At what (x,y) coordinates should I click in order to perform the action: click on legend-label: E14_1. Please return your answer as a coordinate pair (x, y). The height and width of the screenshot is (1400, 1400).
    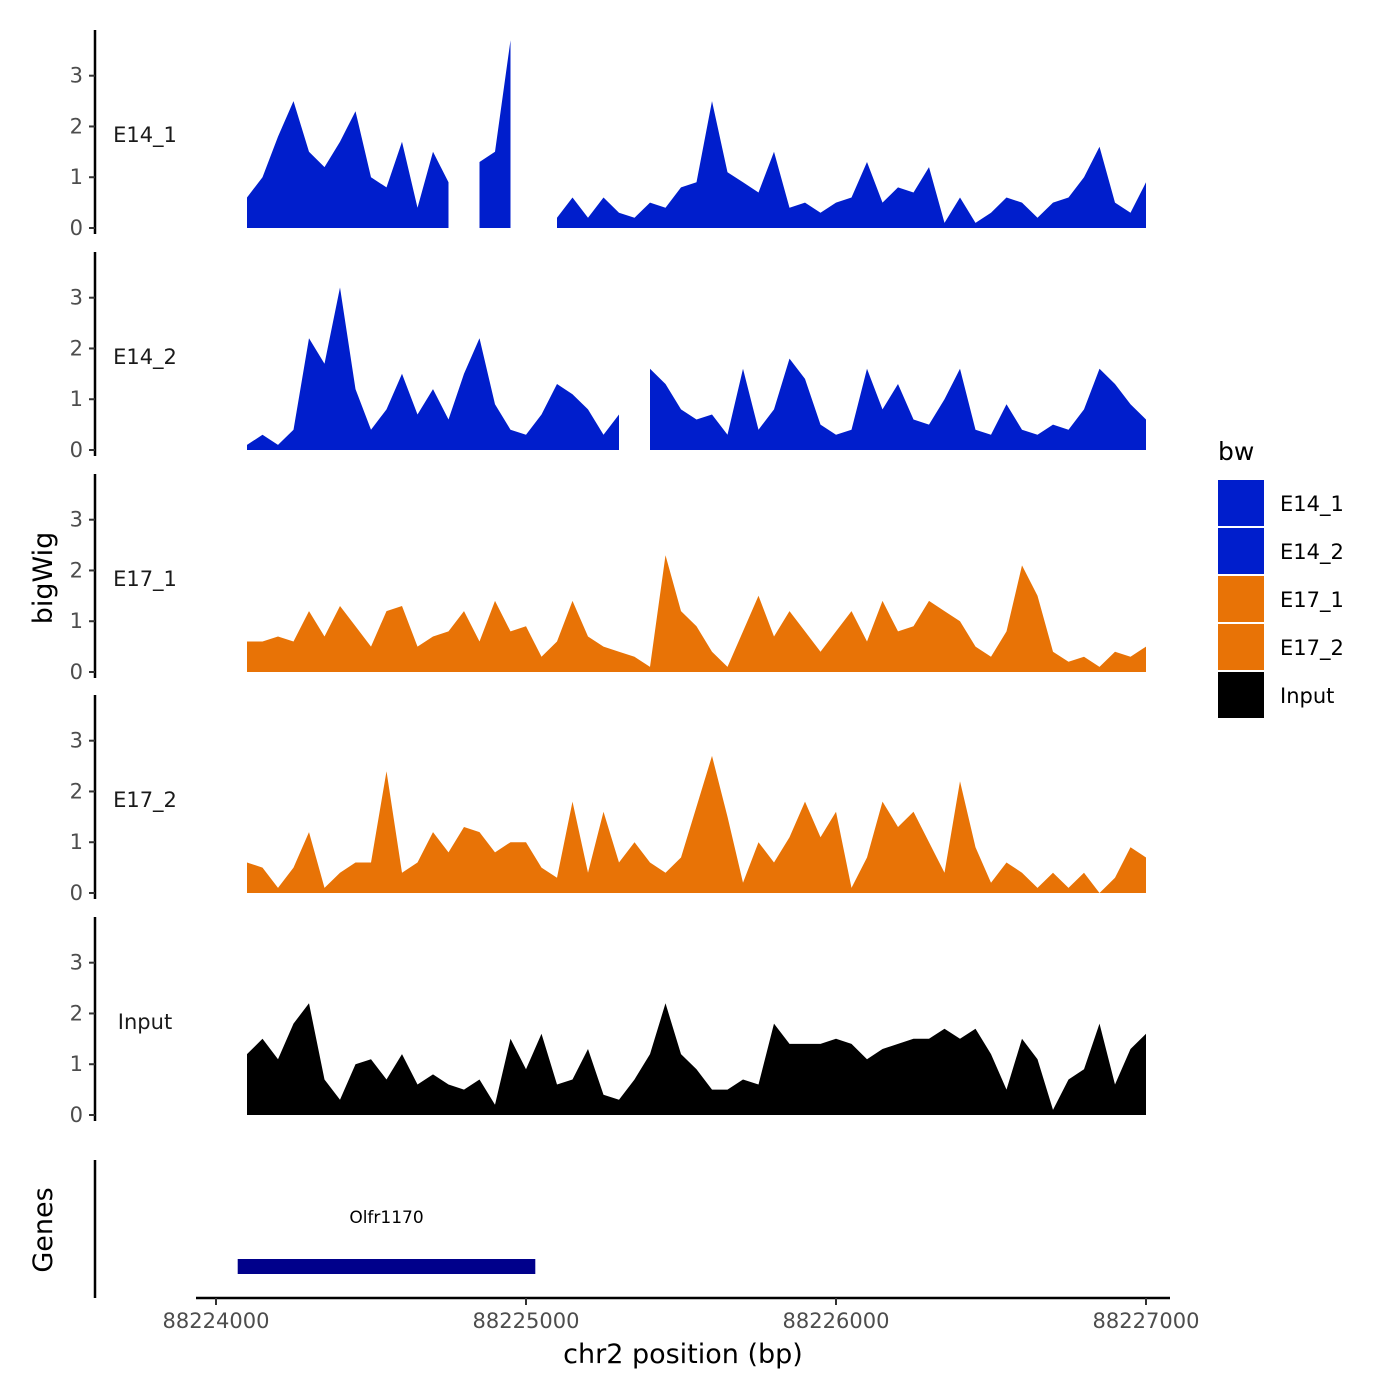
    Looking at the image, I should click on (1312, 504).